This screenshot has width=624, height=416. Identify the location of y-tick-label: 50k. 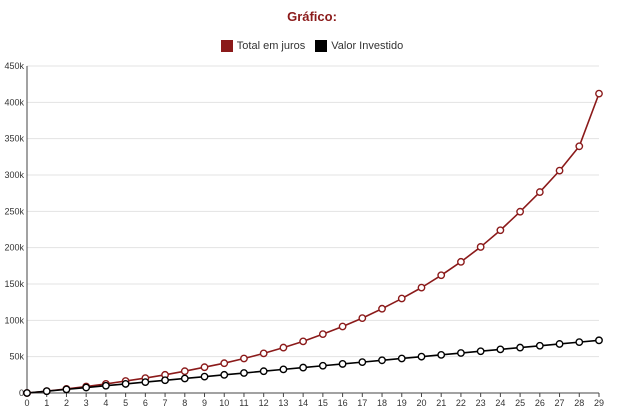
(16, 357).